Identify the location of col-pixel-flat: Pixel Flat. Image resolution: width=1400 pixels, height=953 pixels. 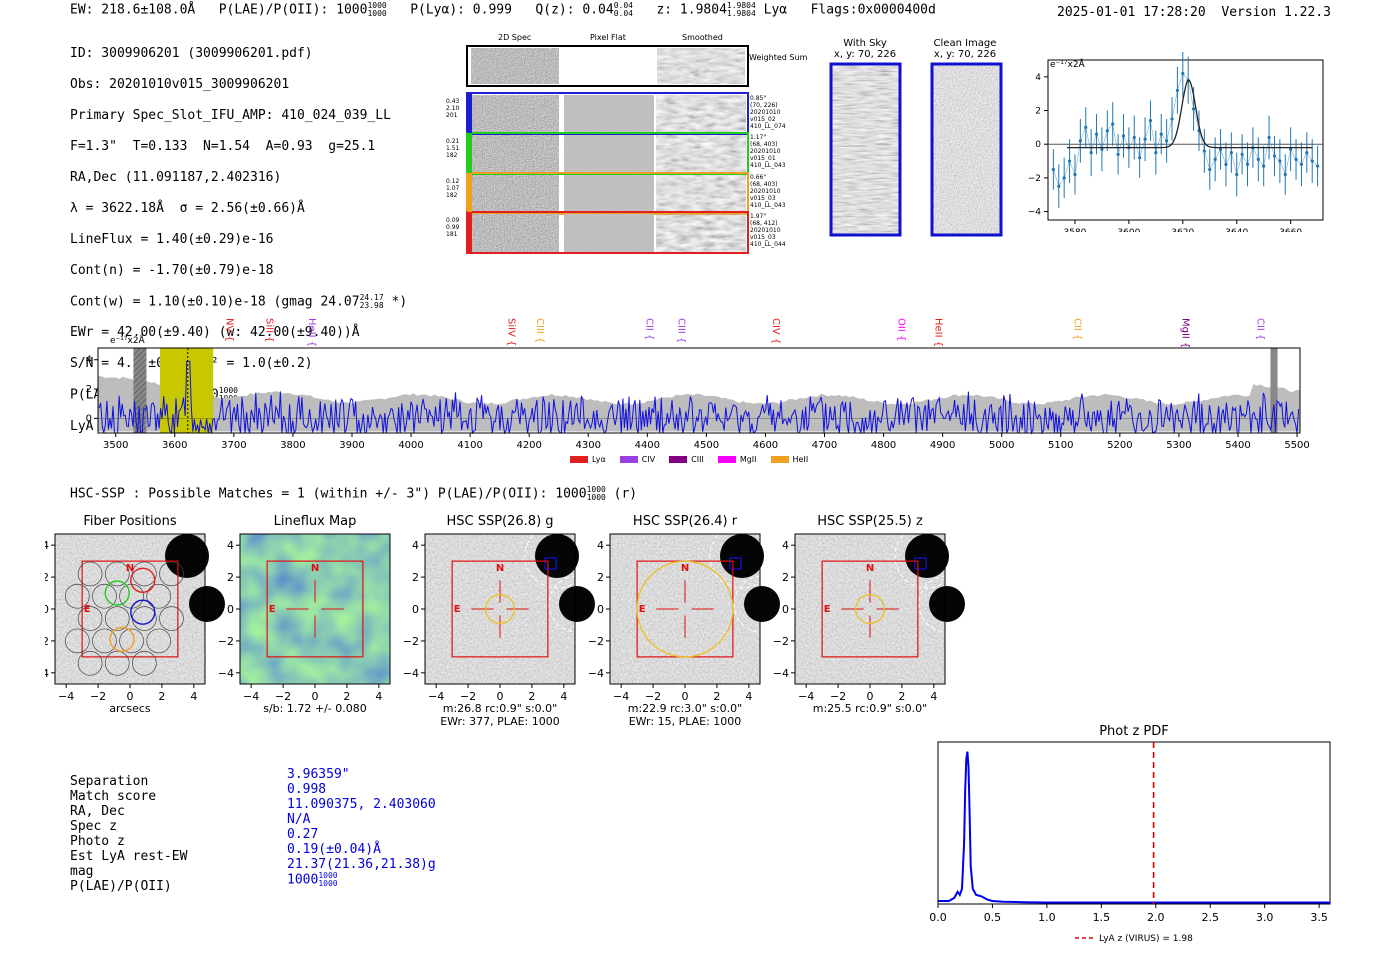
(608, 37).